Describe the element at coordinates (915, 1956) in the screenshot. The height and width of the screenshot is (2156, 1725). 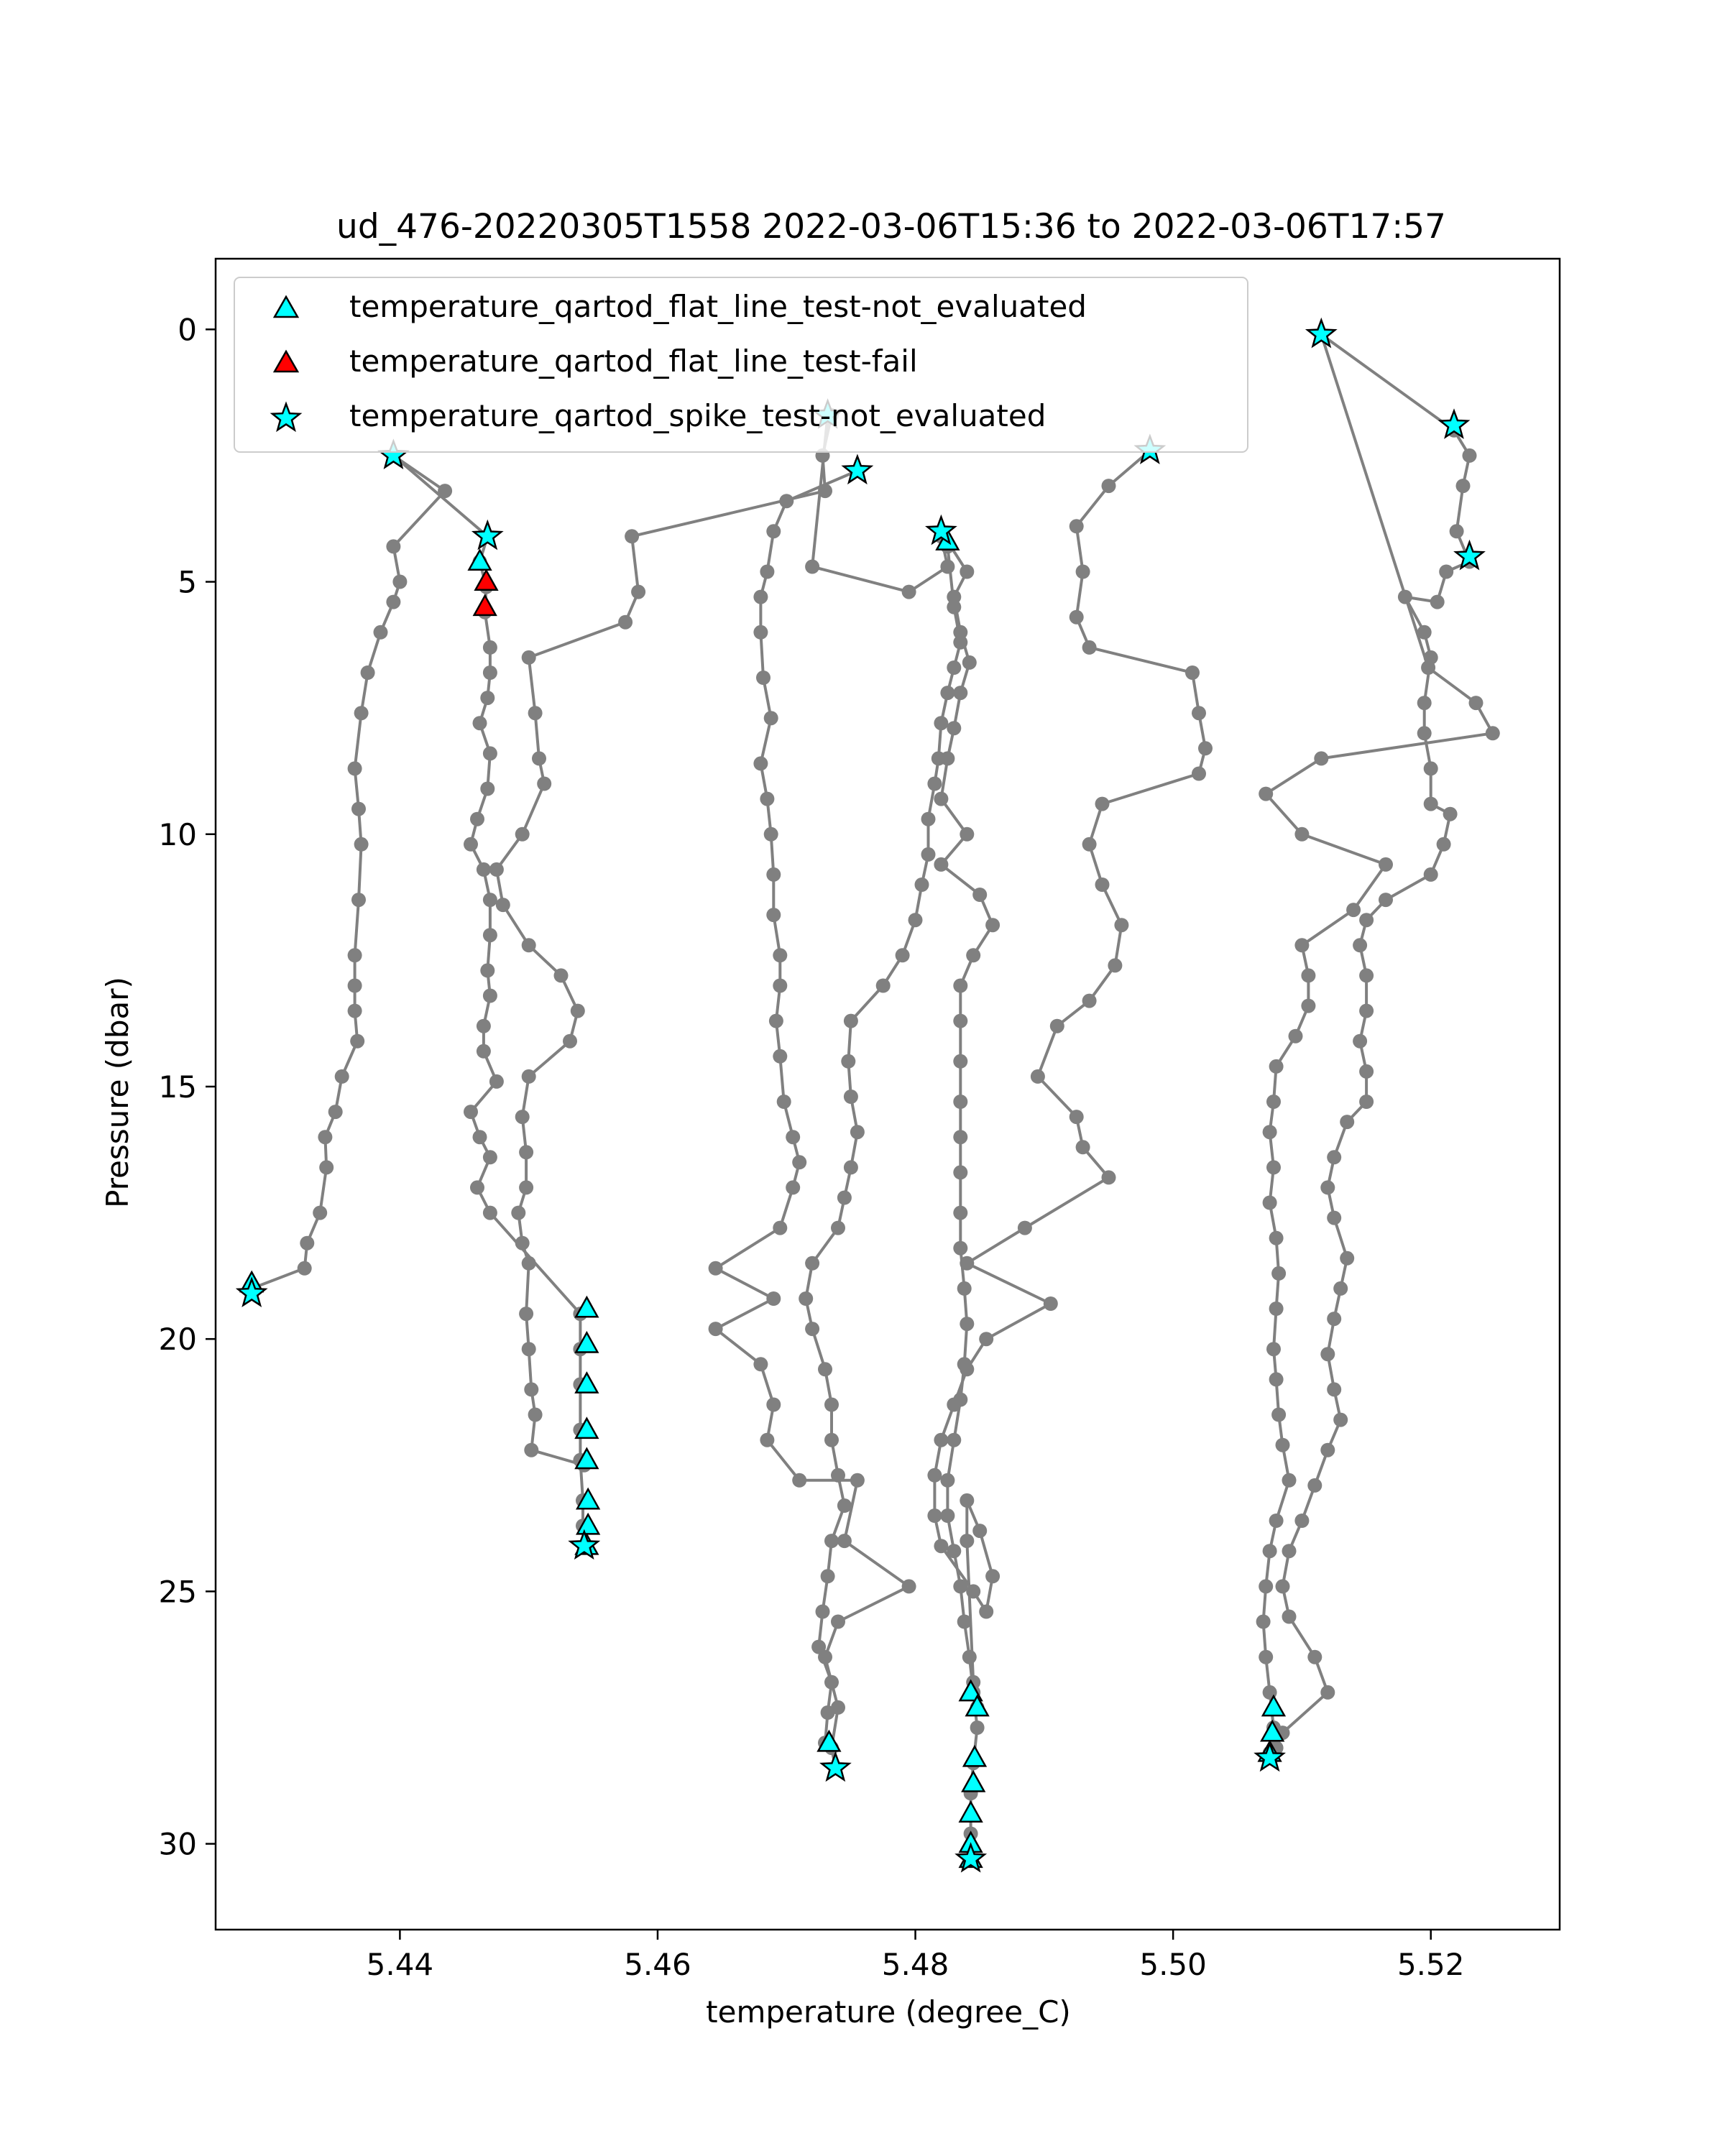
I see `x-axis-ticks: 5.44 5.46 5.48 5.50 5.52` at that location.